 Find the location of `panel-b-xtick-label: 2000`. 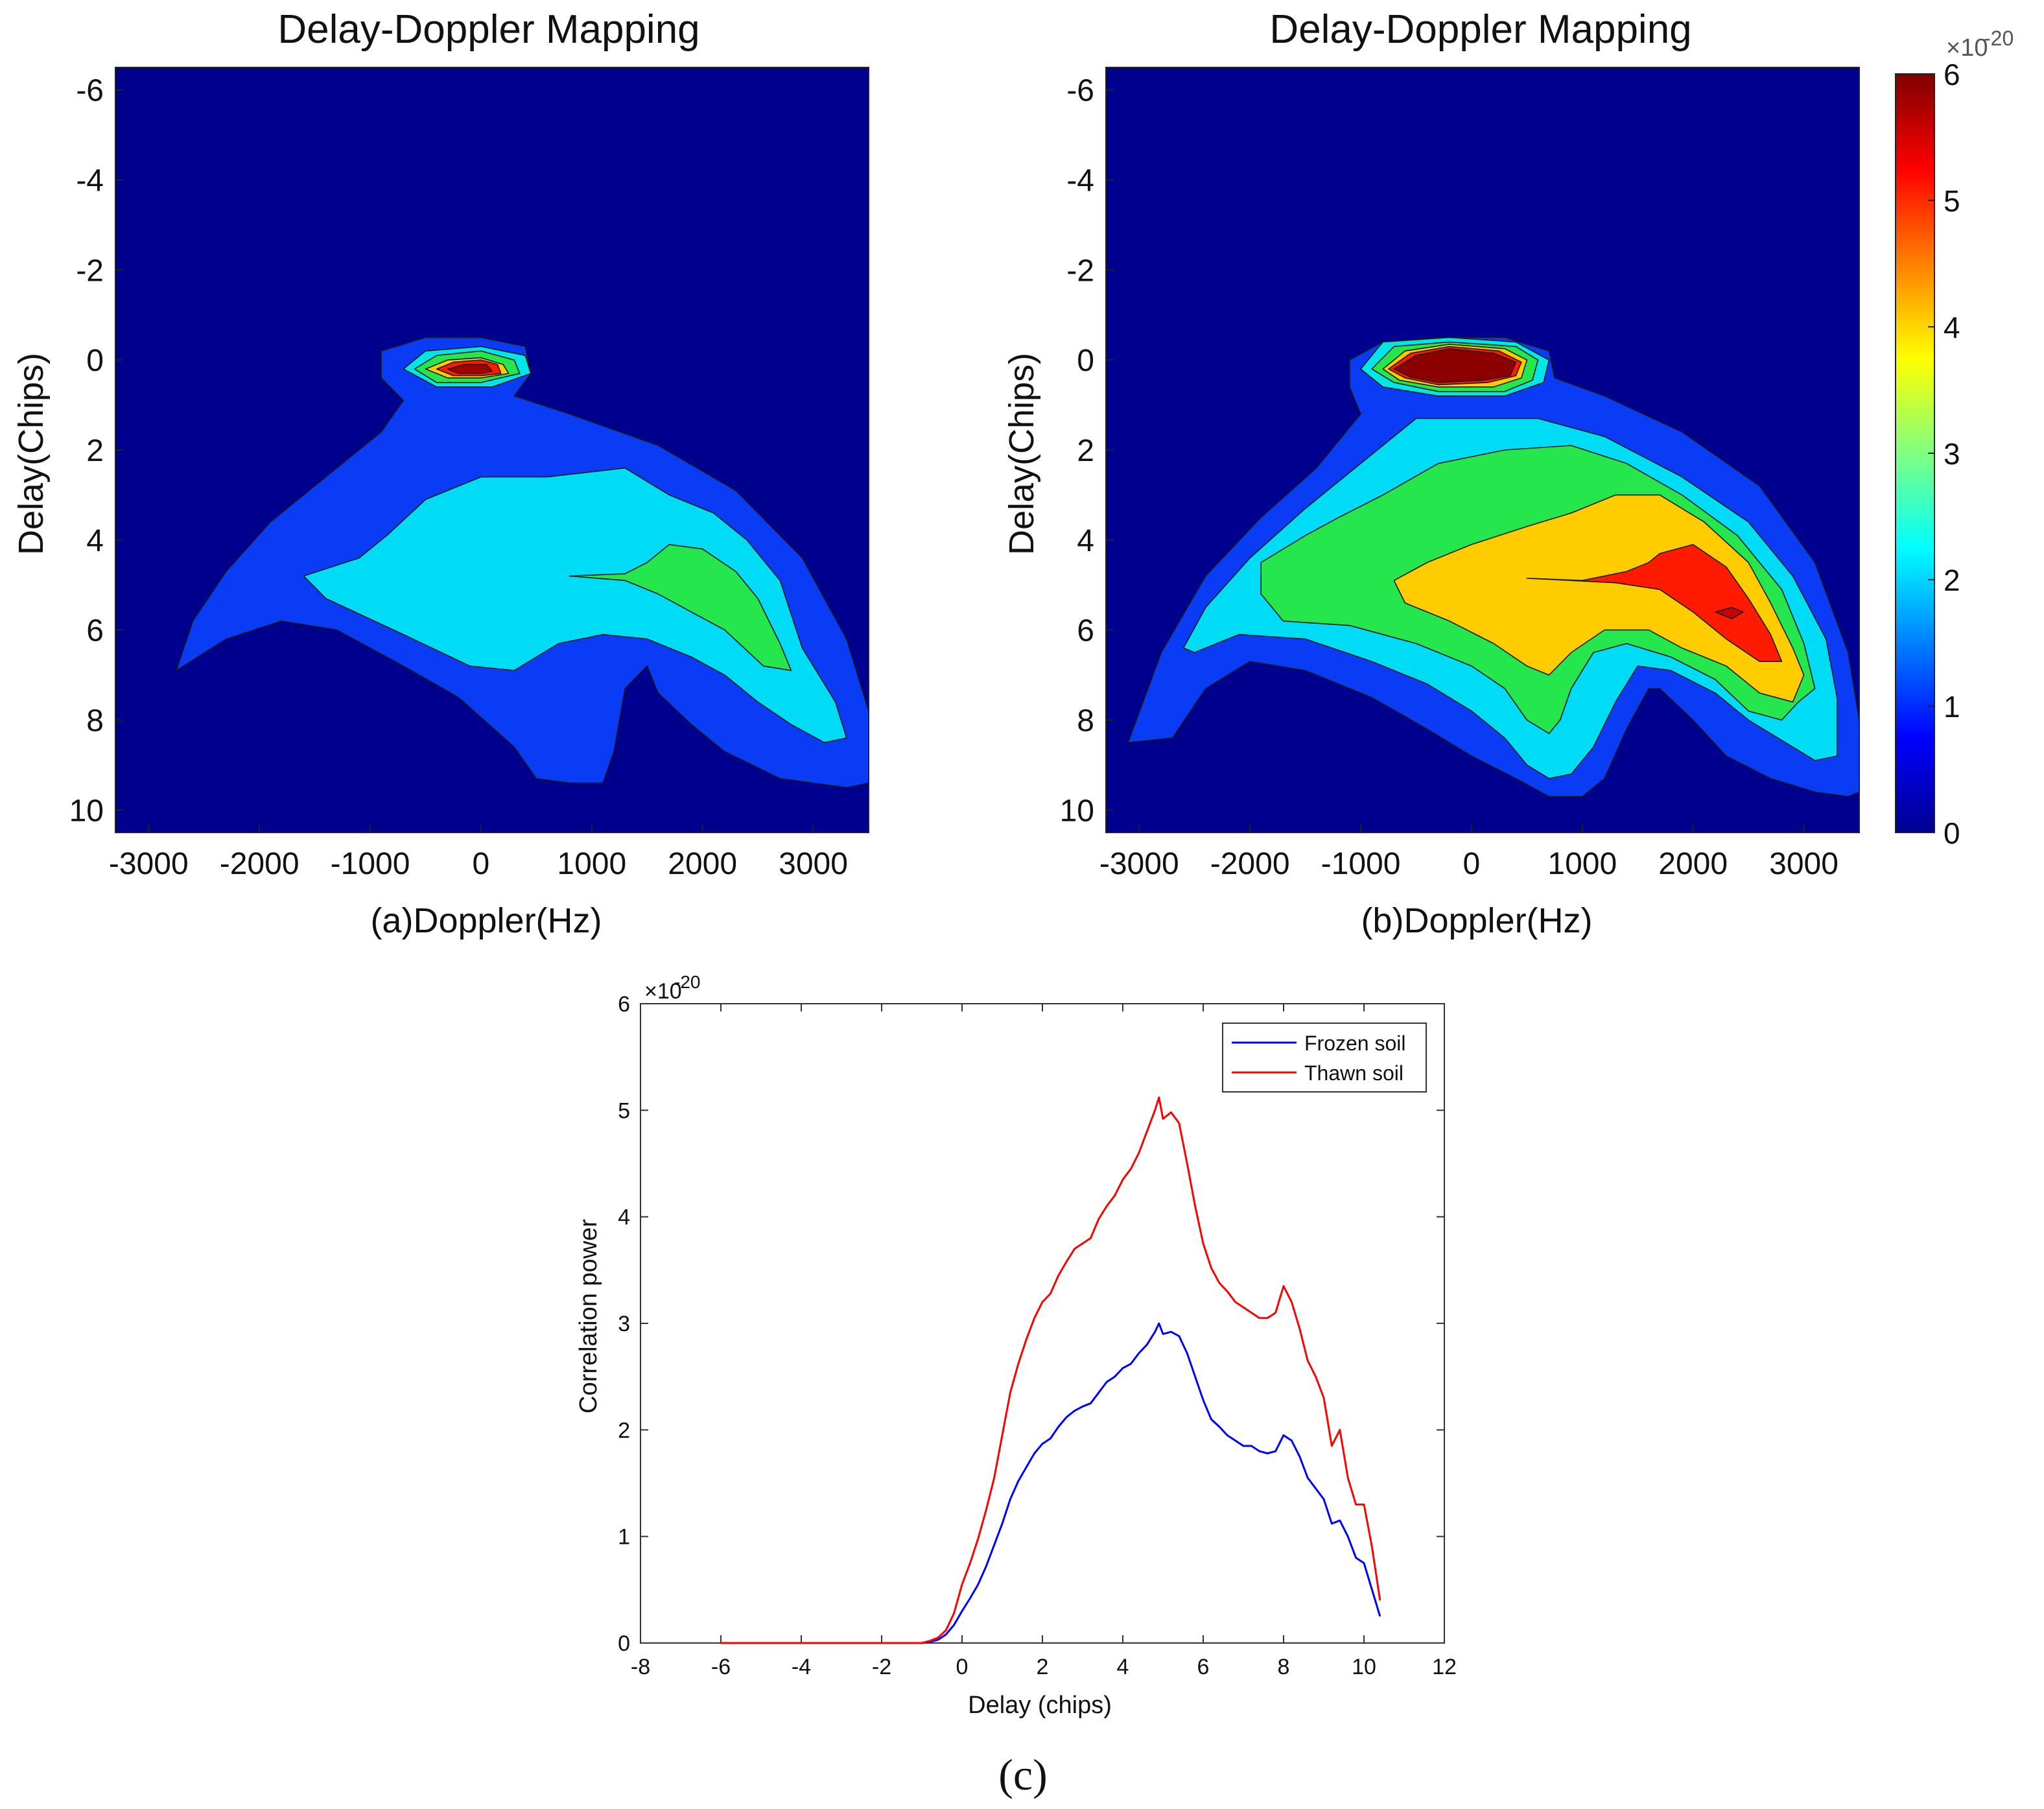

panel-b-xtick-label: 2000 is located at coordinates (1693, 864).